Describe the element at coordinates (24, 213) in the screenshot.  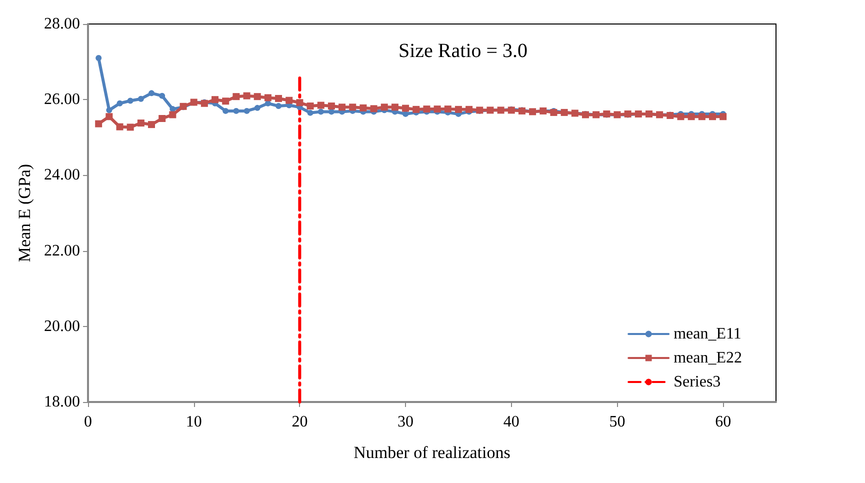
I see `y-axis-title: Mean E (GPa)` at that location.